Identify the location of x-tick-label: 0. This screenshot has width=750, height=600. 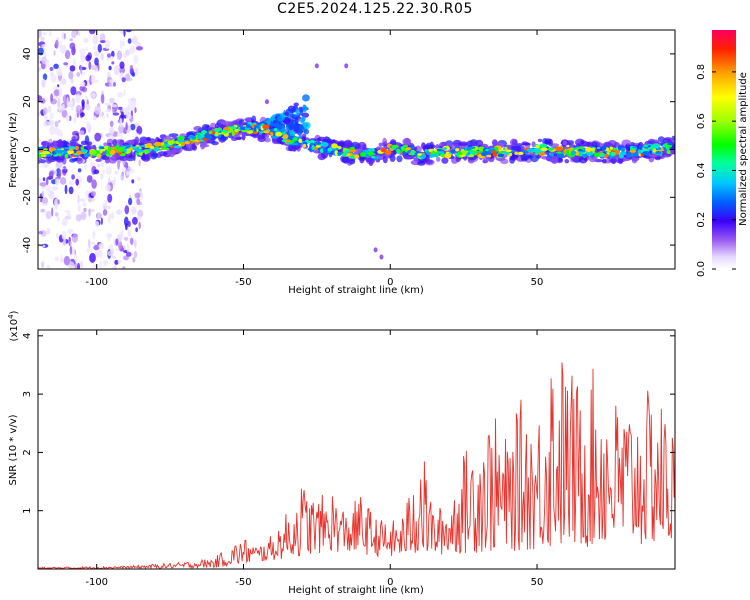
(390, 582).